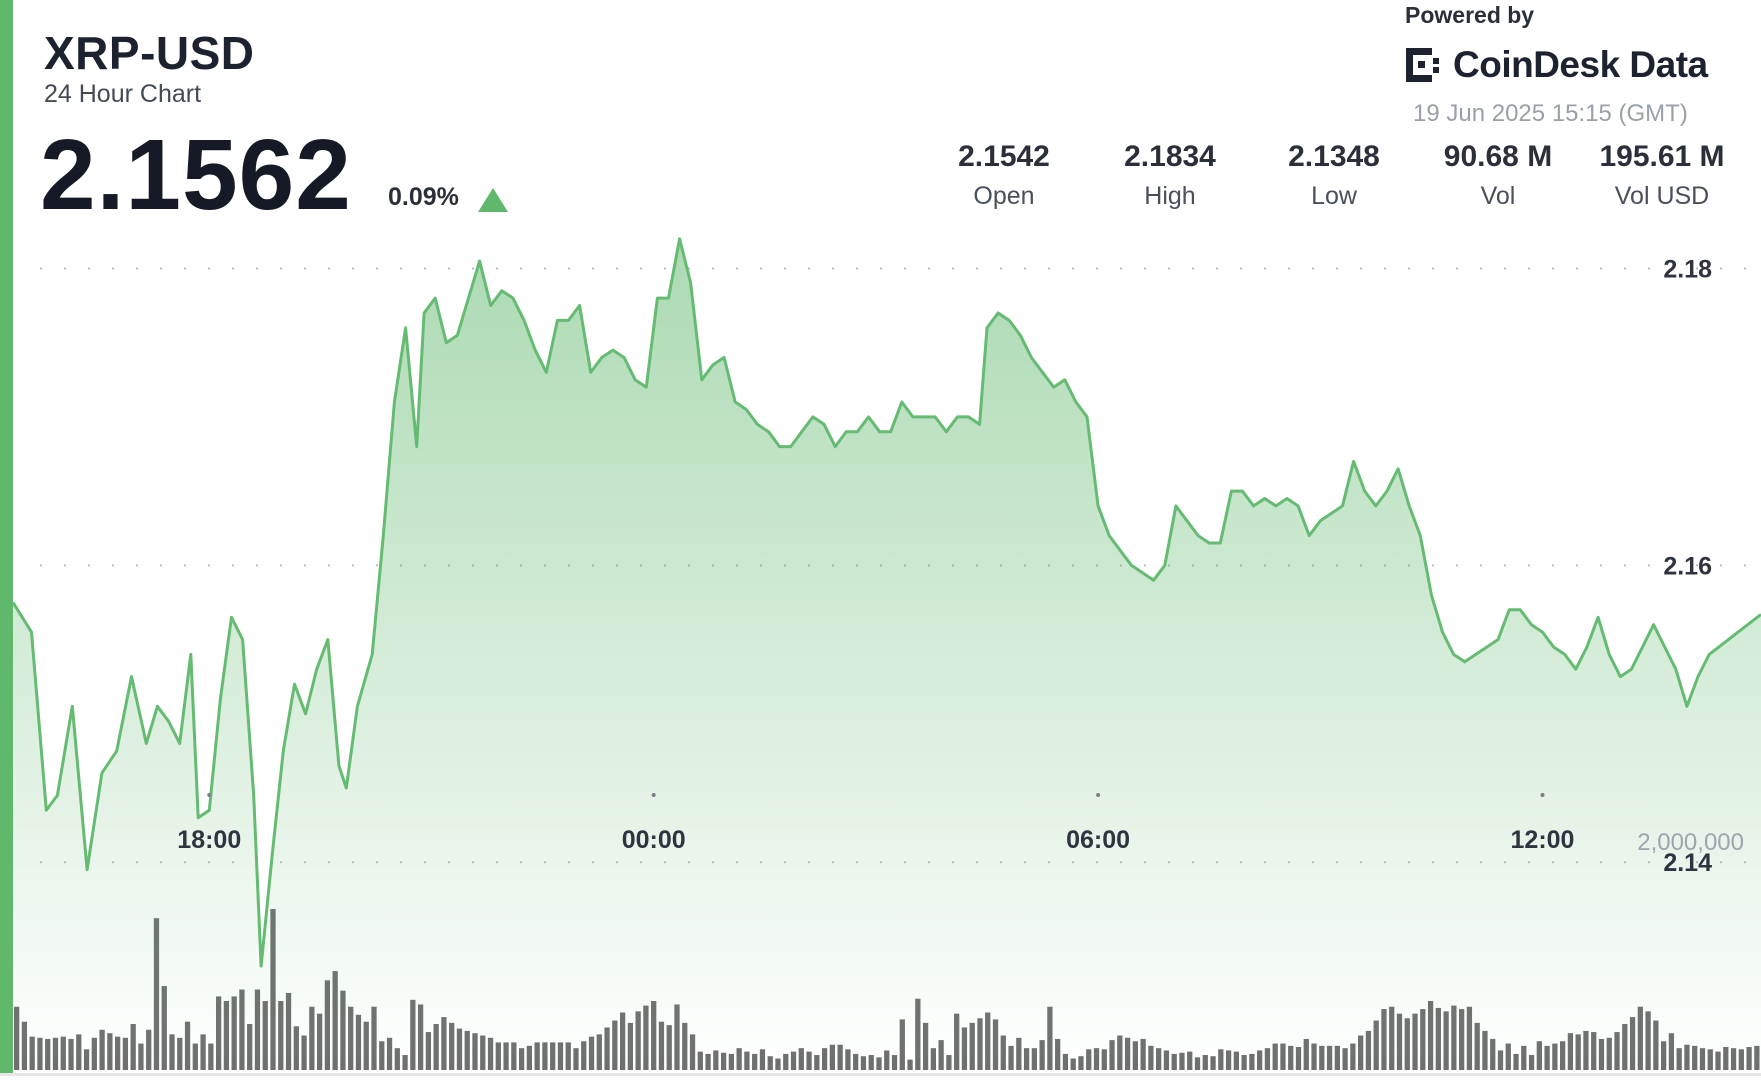 Image resolution: width=1761 pixels, height=1080 pixels. What do you see at coordinates (196, 175) in the screenshot?
I see `current-price: 2.1562` at bounding box center [196, 175].